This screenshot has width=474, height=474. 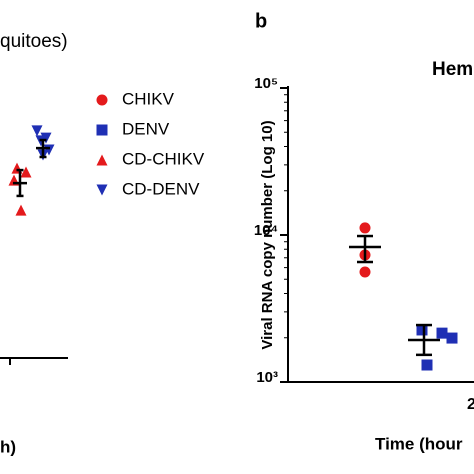 What do you see at coordinates (34, 41) in the screenshot?
I see `left-title: quitoes)` at bounding box center [34, 41].